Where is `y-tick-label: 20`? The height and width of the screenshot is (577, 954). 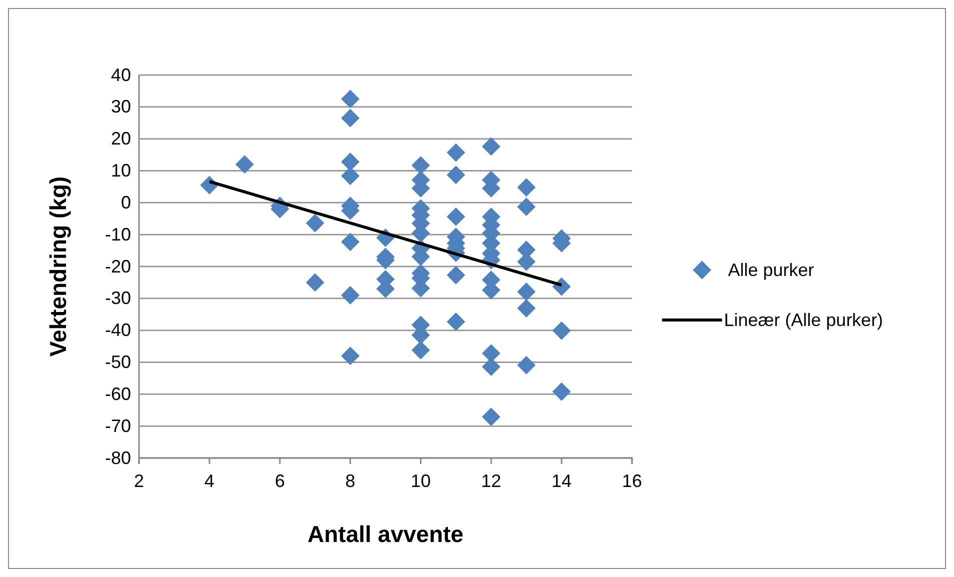 y-tick-label: 20 is located at coordinates (120, 138).